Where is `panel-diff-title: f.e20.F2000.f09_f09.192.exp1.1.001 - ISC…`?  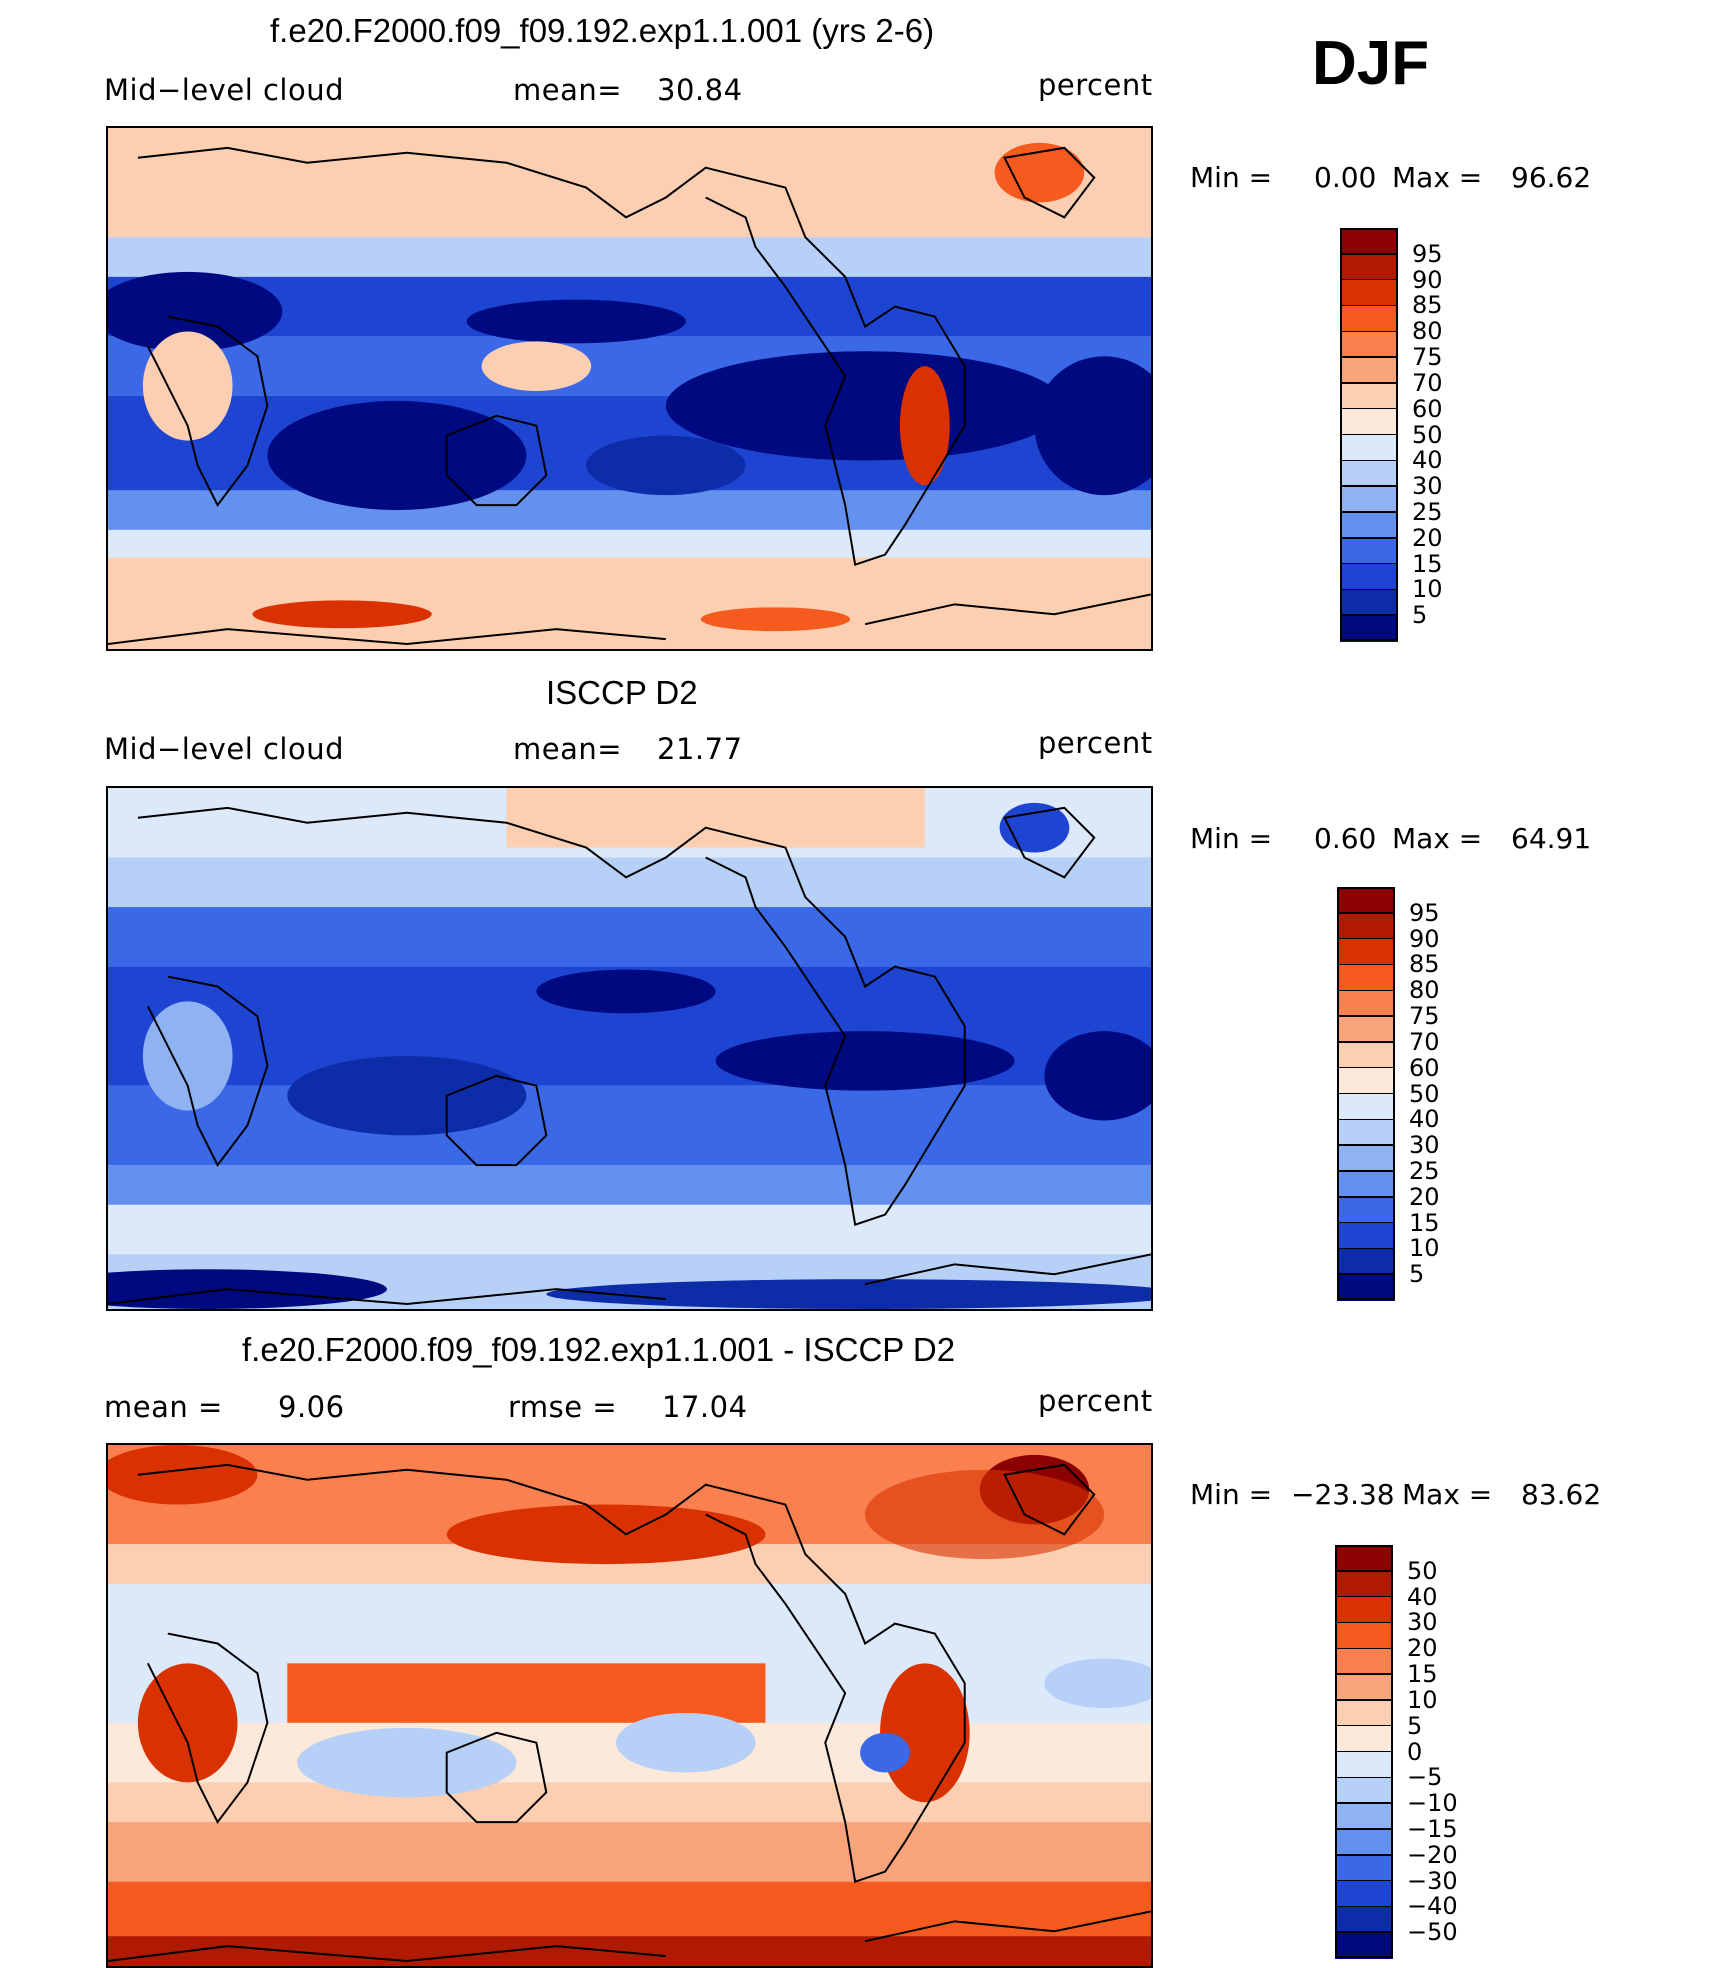
panel-diff-title: f.e20.F2000.f09_f09.192.exp1.1.001 - ISC… is located at coordinates (599, 1349).